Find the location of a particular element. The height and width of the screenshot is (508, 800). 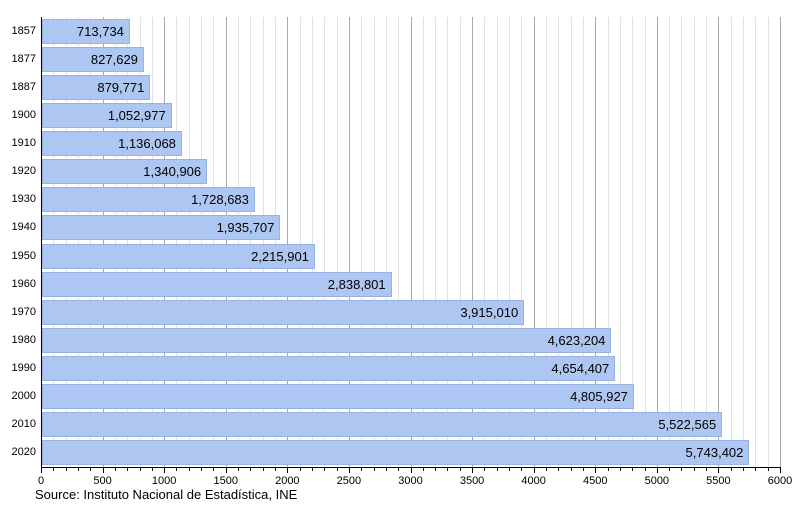

y-axis-label-1857: 1857 is located at coordinates (23, 30).